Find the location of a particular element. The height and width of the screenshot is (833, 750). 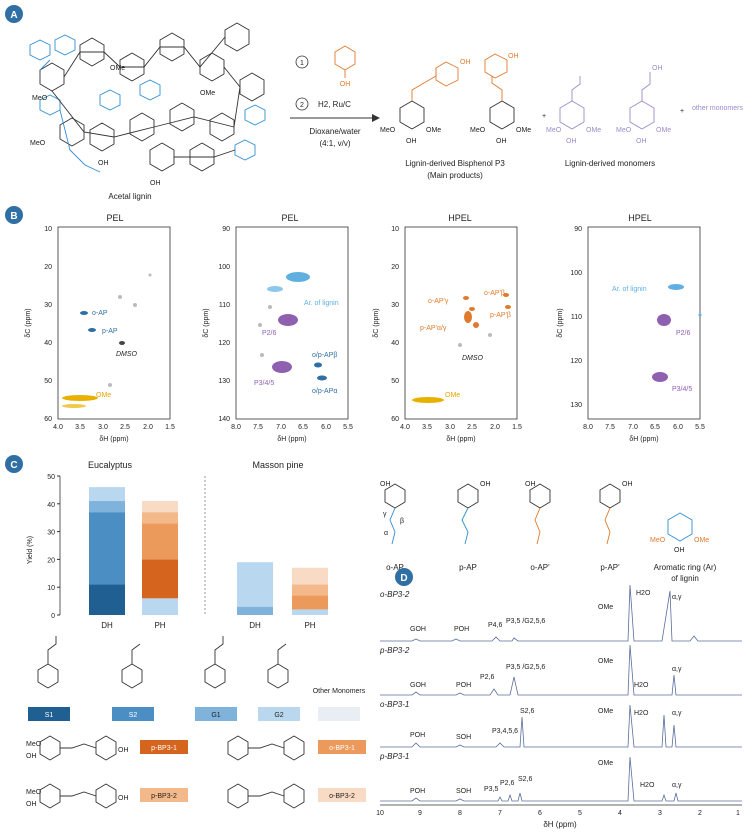

svg-text: 5 is located at coordinates (580, 813).